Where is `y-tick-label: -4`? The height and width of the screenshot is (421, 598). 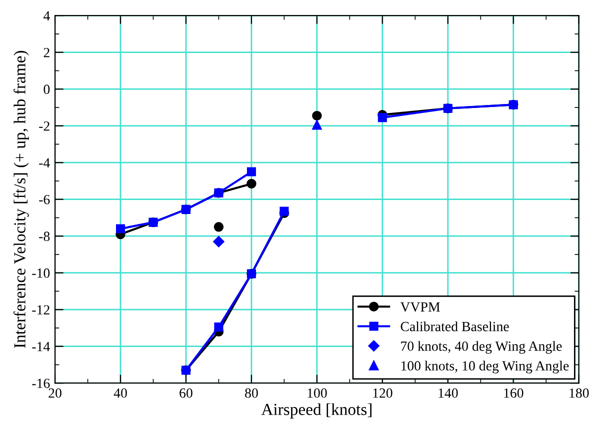 y-tick-label: -4 is located at coordinates (44, 163).